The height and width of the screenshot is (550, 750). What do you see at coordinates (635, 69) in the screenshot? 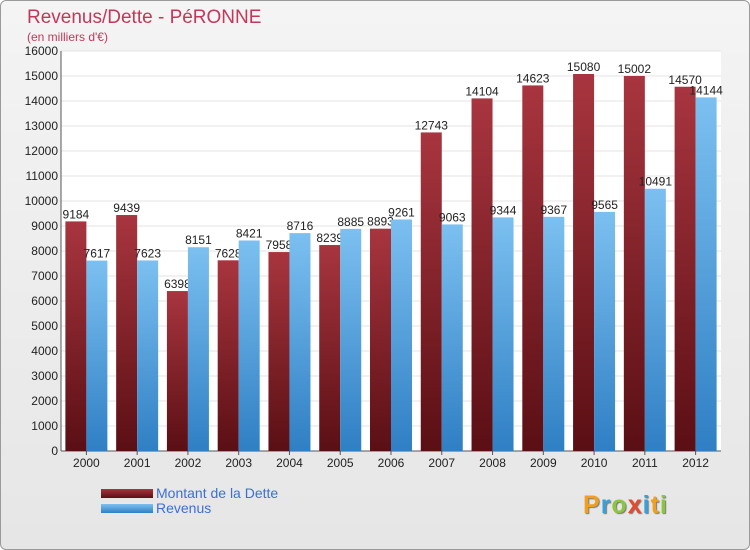
I see `data-label-dette: 15002` at bounding box center [635, 69].